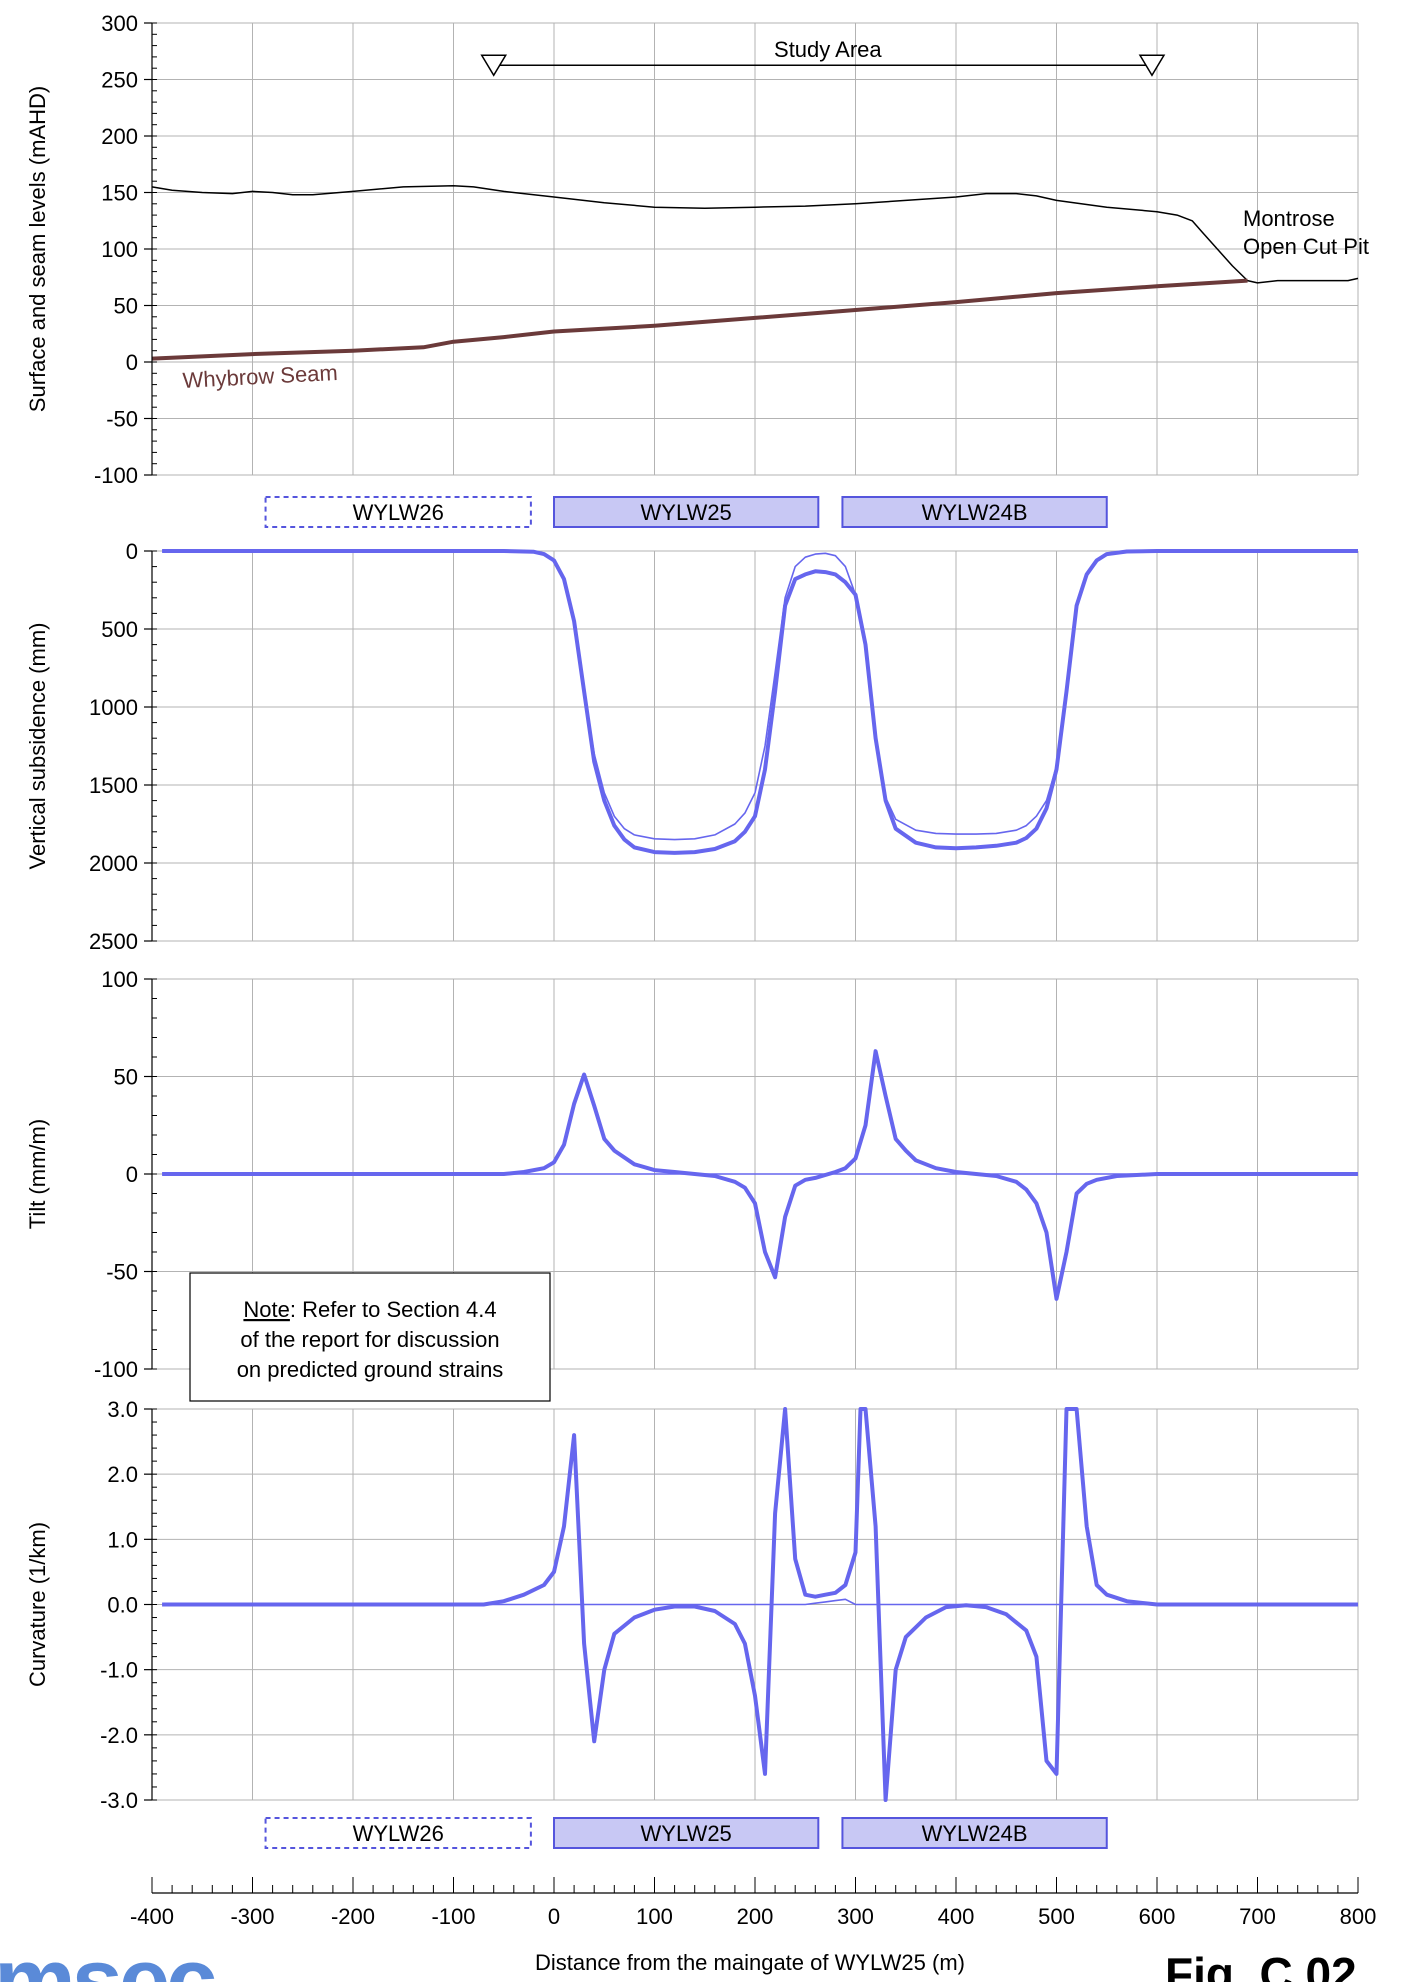  Describe the element at coordinates (1257, 1916) in the screenshot. I see `x-tick-label: 700` at that location.